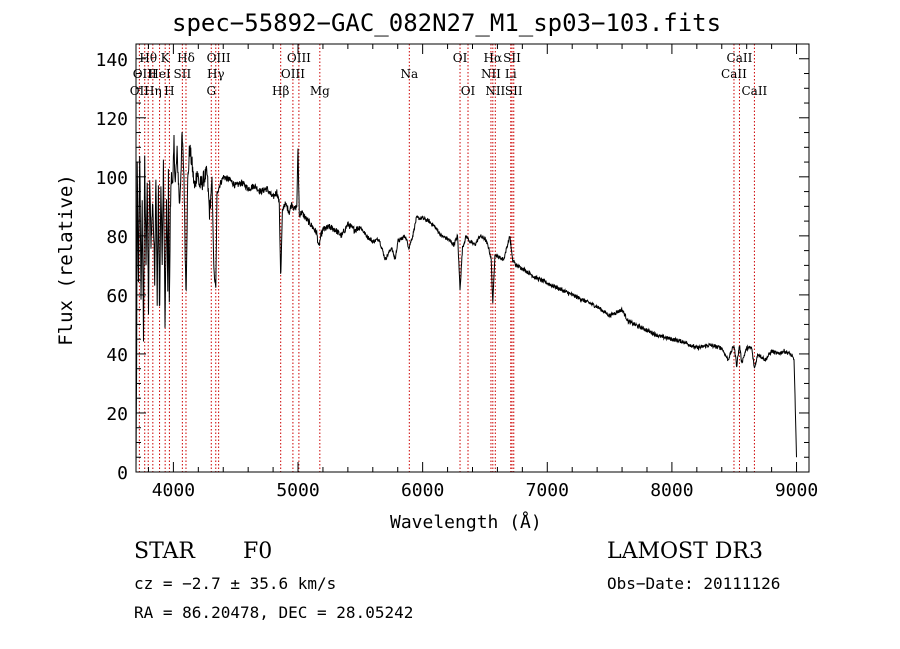  What do you see at coordinates (258, 551) in the screenshot?
I see `object-subclass: F0` at bounding box center [258, 551].